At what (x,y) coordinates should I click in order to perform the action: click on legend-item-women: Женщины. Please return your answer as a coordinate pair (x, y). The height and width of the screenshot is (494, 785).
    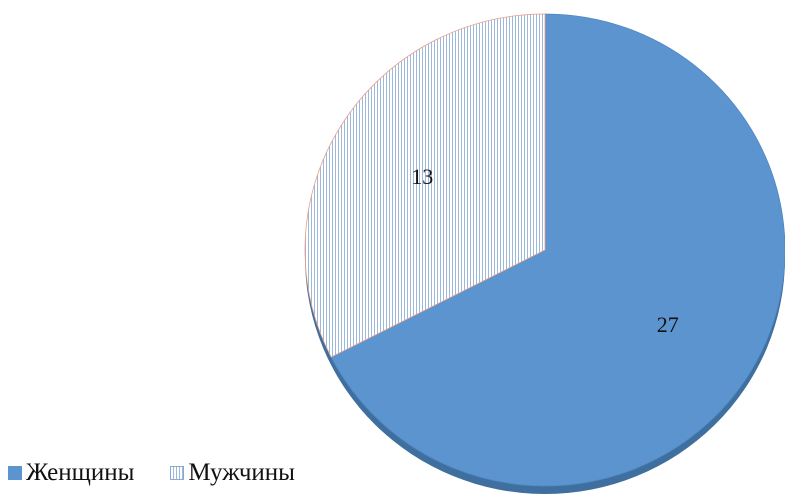
    Looking at the image, I should click on (71, 473).